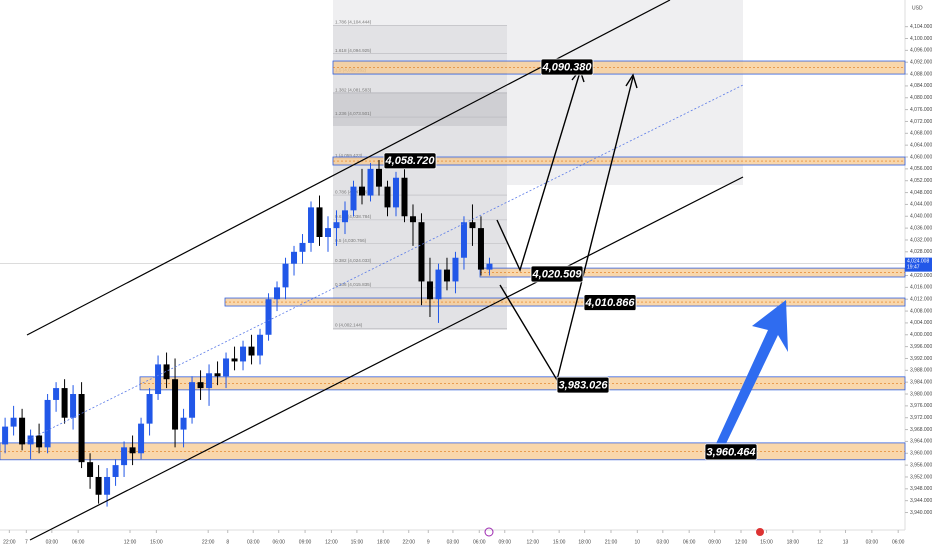 This screenshot has width=932, height=550. Describe the element at coordinates (638, 542) in the screenshot. I see `x-tick-label: 10` at that location.